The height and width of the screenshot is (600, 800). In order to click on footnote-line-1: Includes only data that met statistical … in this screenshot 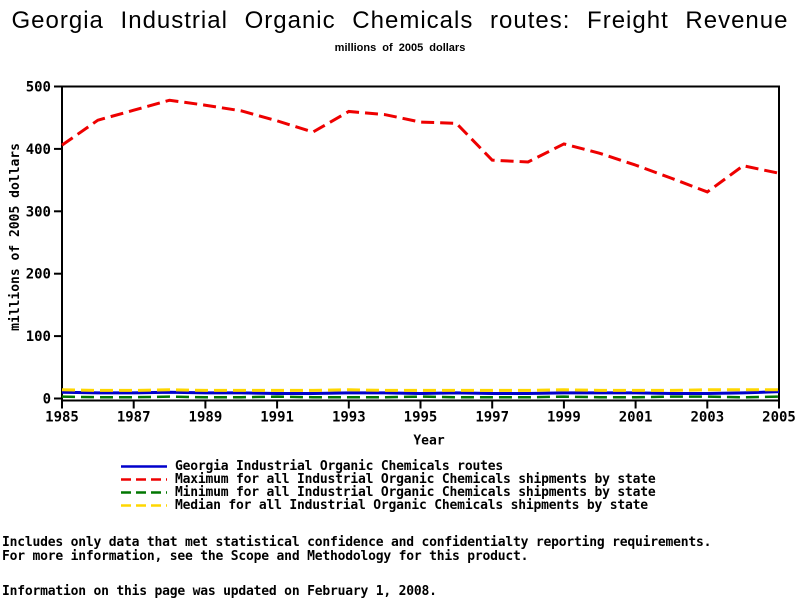, I will do `click(357, 542)`.